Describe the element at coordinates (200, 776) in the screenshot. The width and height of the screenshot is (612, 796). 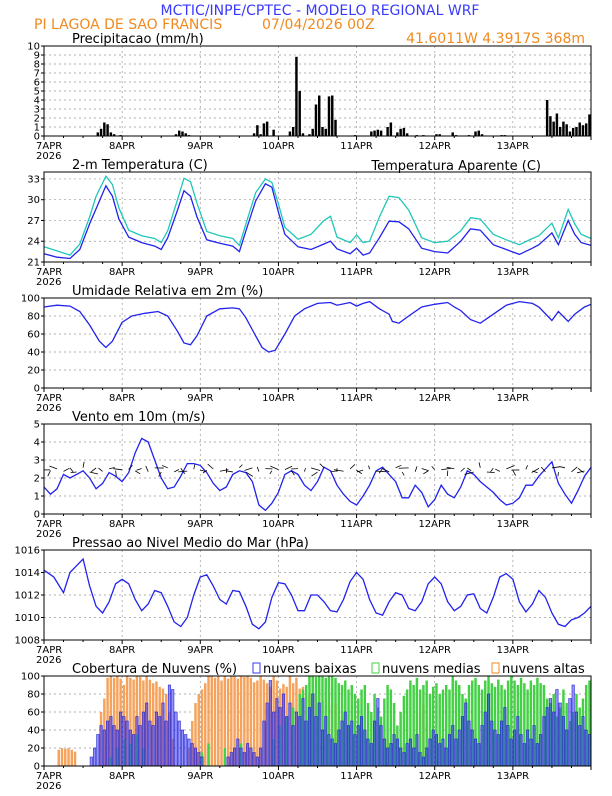
I see `x-tick-label: 9APR` at that location.